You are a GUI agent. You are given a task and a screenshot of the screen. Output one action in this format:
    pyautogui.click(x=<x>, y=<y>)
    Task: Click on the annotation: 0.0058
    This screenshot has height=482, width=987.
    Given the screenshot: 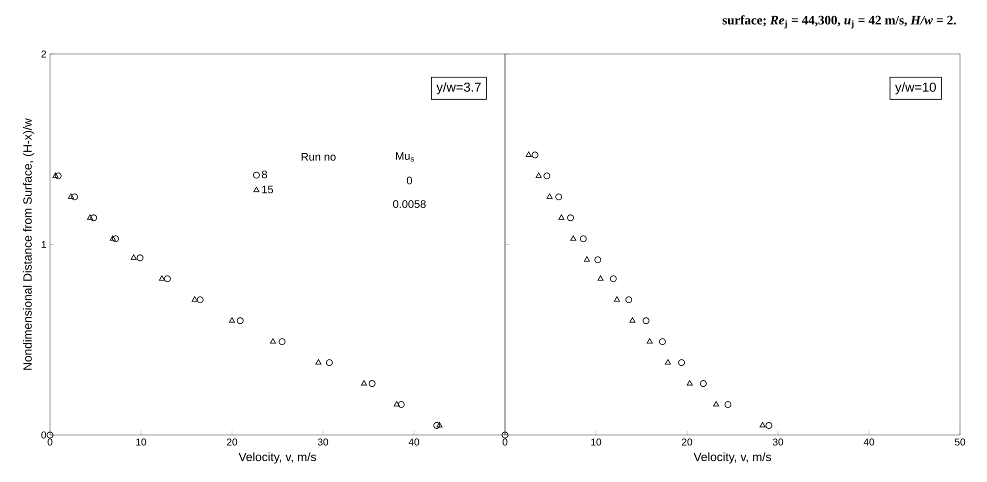 What is the action you would take?
    pyautogui.click(x=409, y=204)
    